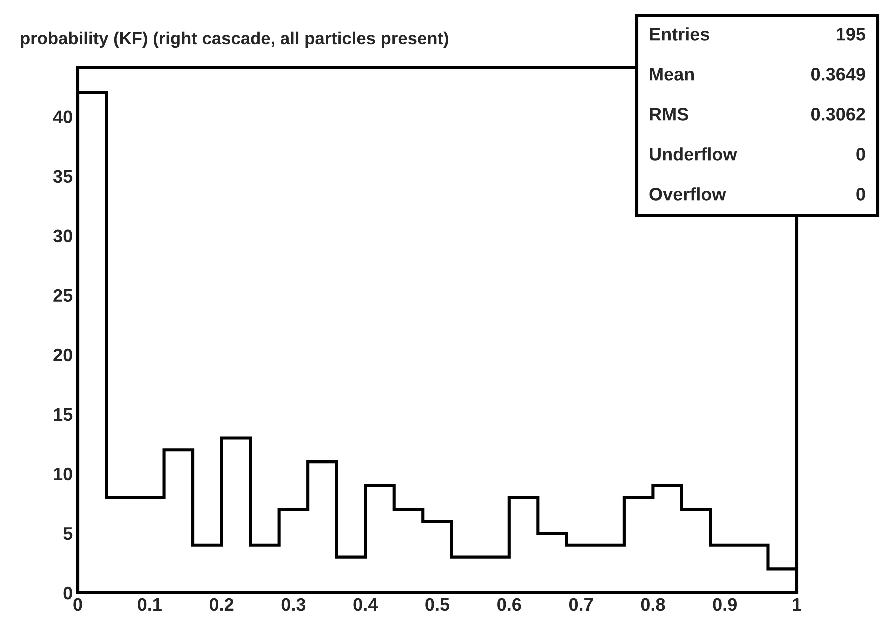 The image size is (891, 620). What do you see at coordinates (62, 117) in the screenshot?
I see `y-tick-label: 40` at bounding box center [62, 117].